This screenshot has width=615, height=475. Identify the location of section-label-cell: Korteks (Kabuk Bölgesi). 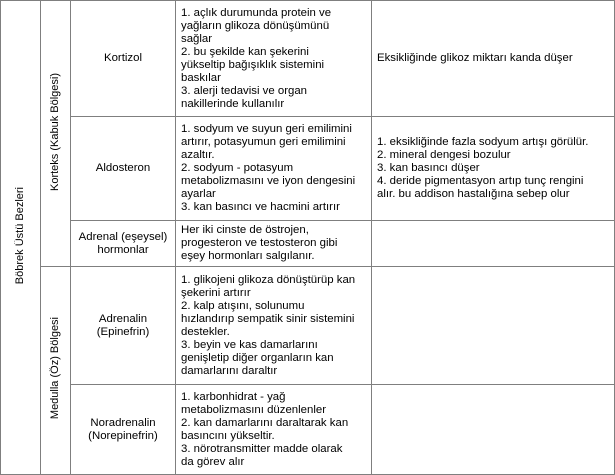
(55, 133).